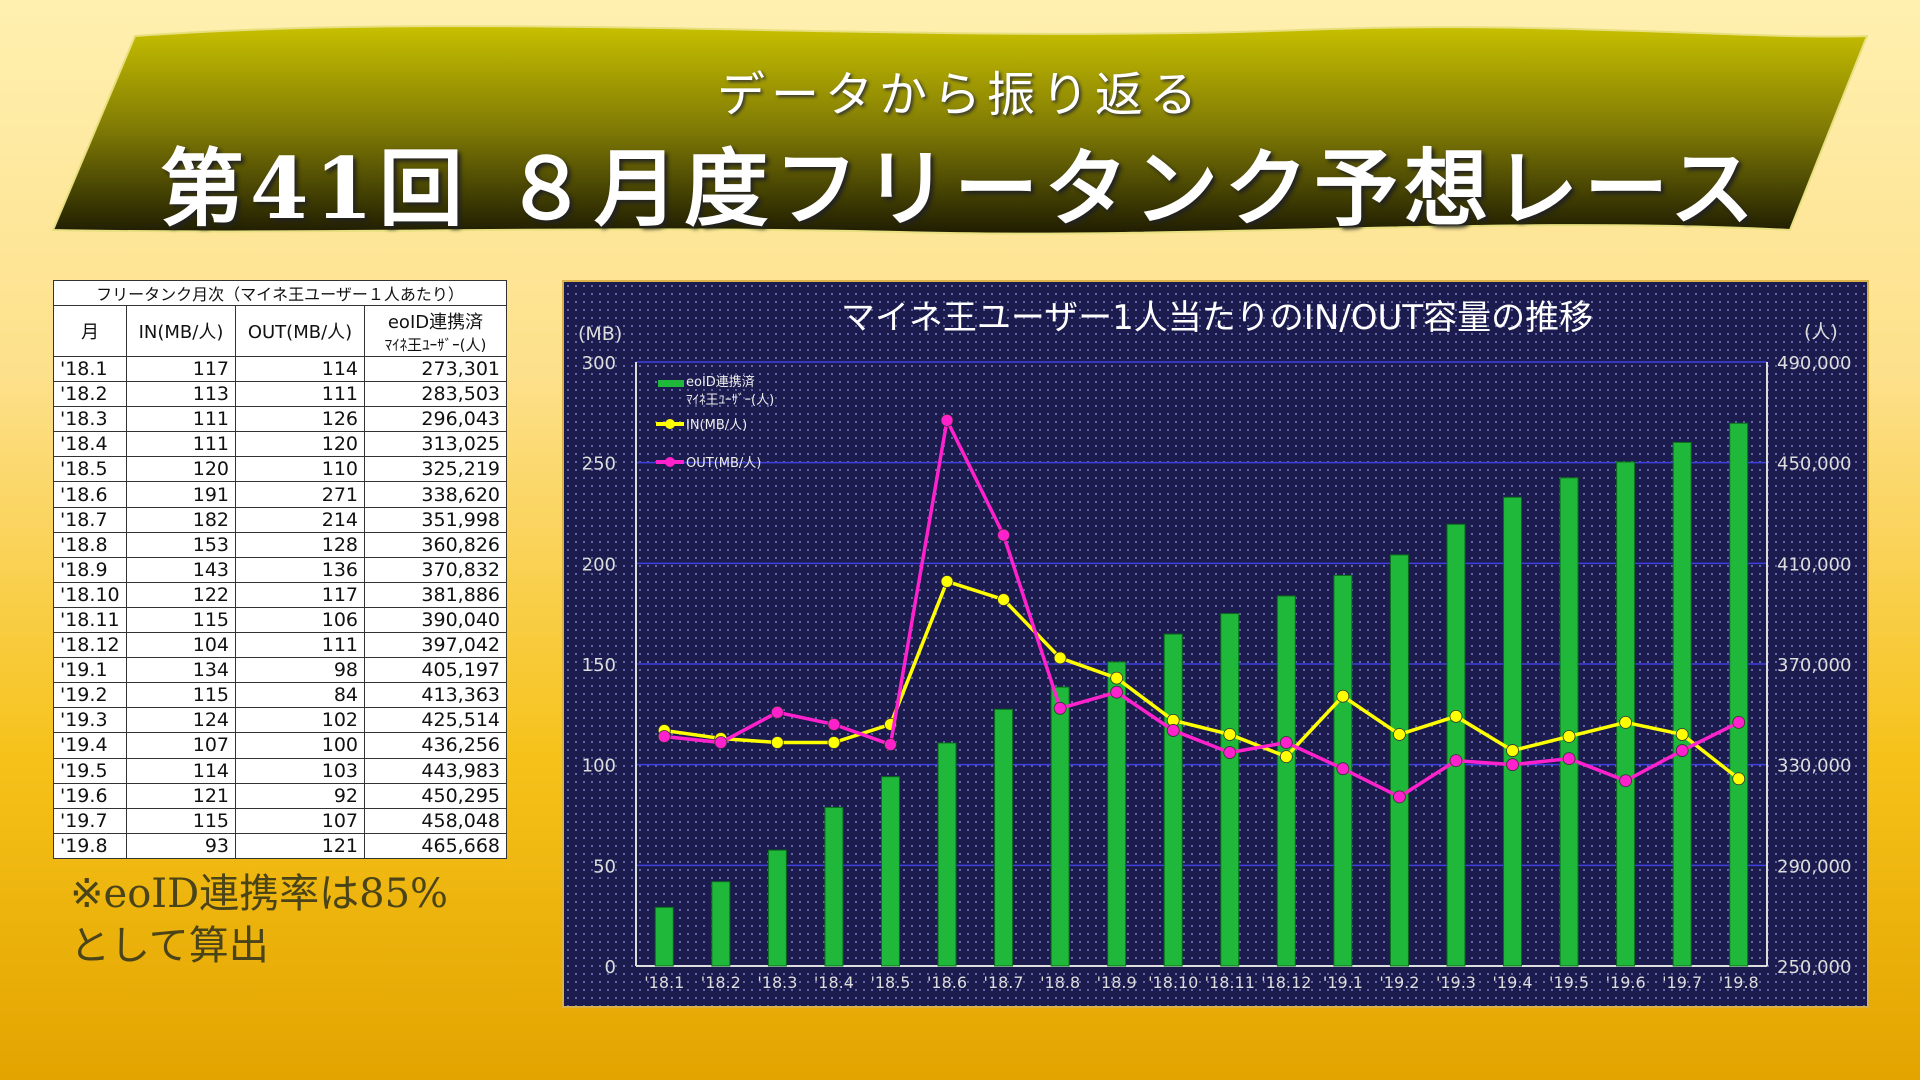  Describe the element at coordinates (90, 469) in the screenshot. I see `cell-month: '18.5` at that location.